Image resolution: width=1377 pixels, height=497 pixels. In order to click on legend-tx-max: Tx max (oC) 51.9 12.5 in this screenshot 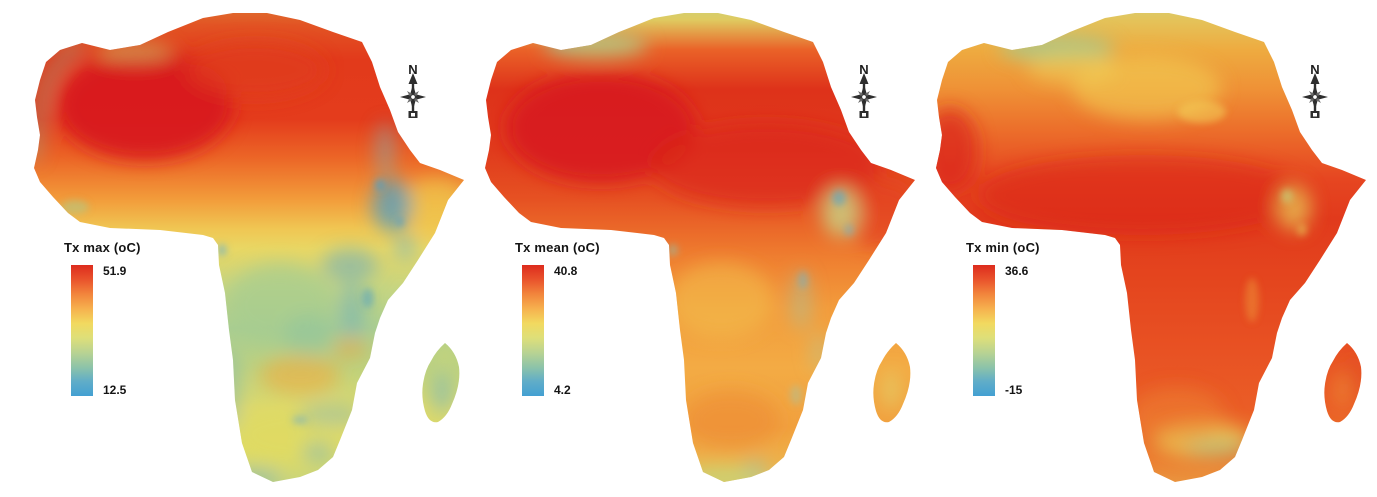, I will do `click(129, 318)`.